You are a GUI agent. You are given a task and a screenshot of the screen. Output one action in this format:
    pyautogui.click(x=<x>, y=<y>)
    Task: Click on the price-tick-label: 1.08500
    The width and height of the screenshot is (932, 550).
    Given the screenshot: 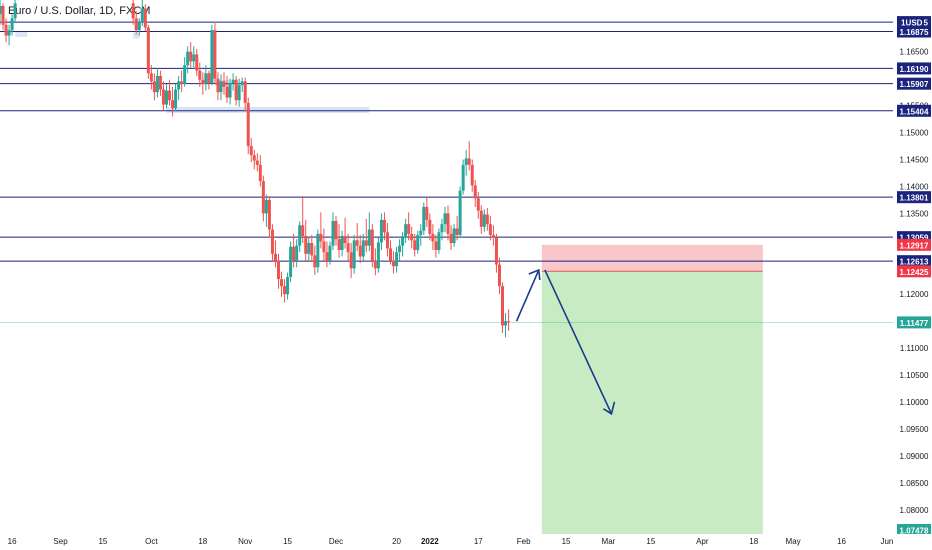 What is the action you would take?
    pyautogui.click(x=914, y=483)
    